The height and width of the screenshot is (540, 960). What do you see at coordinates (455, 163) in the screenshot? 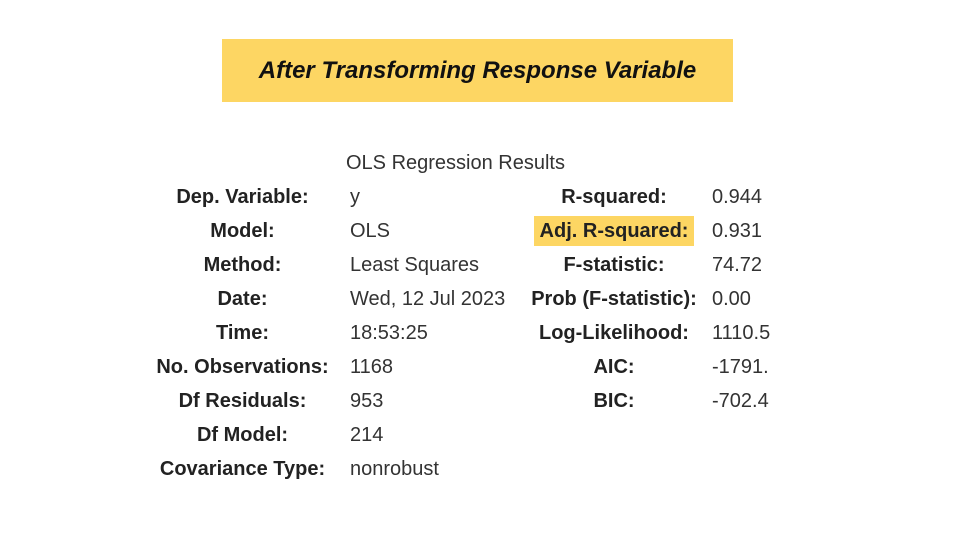
I see `table-caption: OLS Regression Results` at bounding box center [455, 163].